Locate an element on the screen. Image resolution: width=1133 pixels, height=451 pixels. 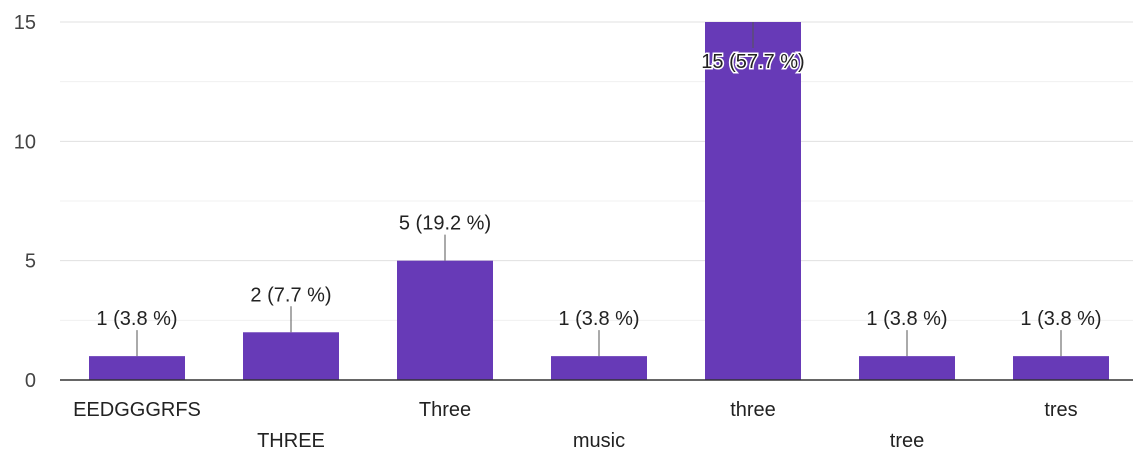
y-axis-ticks: 0 5 10 15 is located at coordinates (25, 202).